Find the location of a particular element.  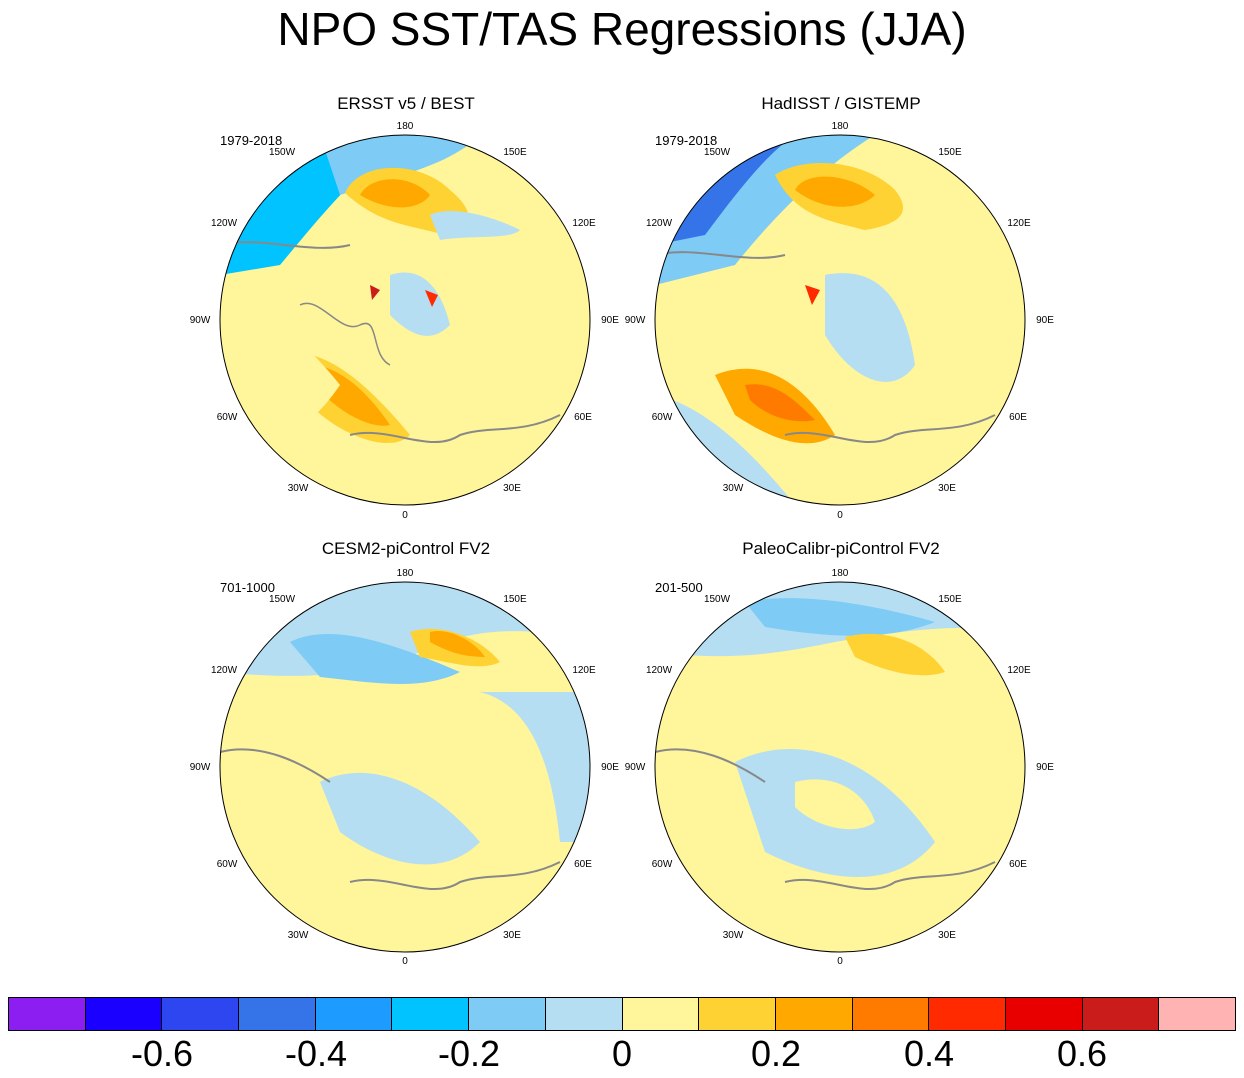

panel-period-1: 1979-2018 is located at coordinates (251, 140).